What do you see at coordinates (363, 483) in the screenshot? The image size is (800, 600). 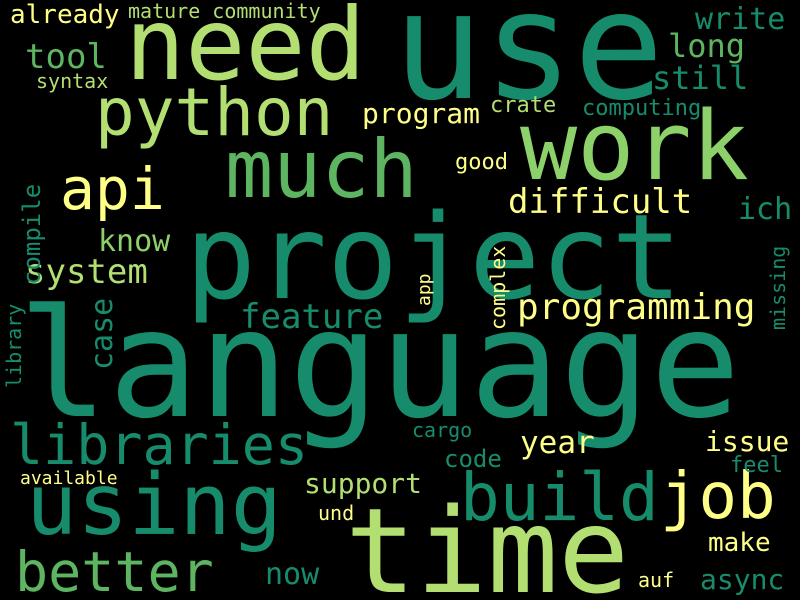 I see `word-support: support` at bounding box center [363, 483].